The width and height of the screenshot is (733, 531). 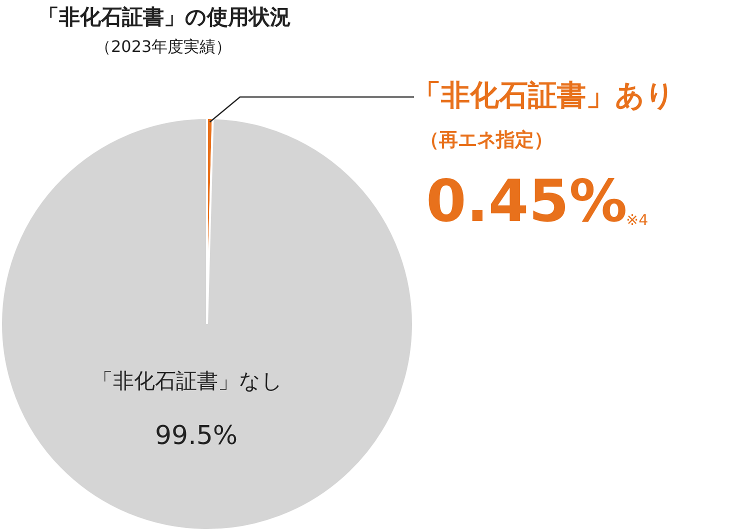 What do you see at coordinates (637, 220) in the screenshot?
I see `text: ※4` at bounding box center [637, 220].